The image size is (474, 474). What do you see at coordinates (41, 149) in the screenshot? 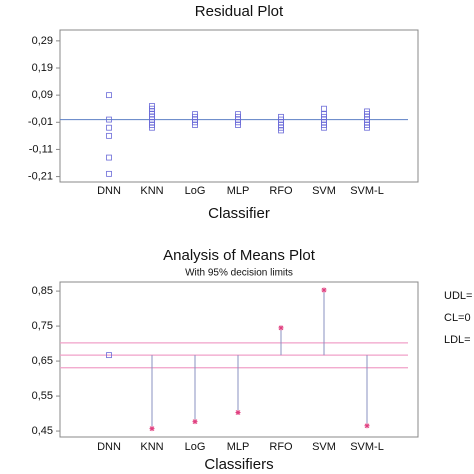
I see `y-tick-label: -0,11` at bounding box center [41, 149].